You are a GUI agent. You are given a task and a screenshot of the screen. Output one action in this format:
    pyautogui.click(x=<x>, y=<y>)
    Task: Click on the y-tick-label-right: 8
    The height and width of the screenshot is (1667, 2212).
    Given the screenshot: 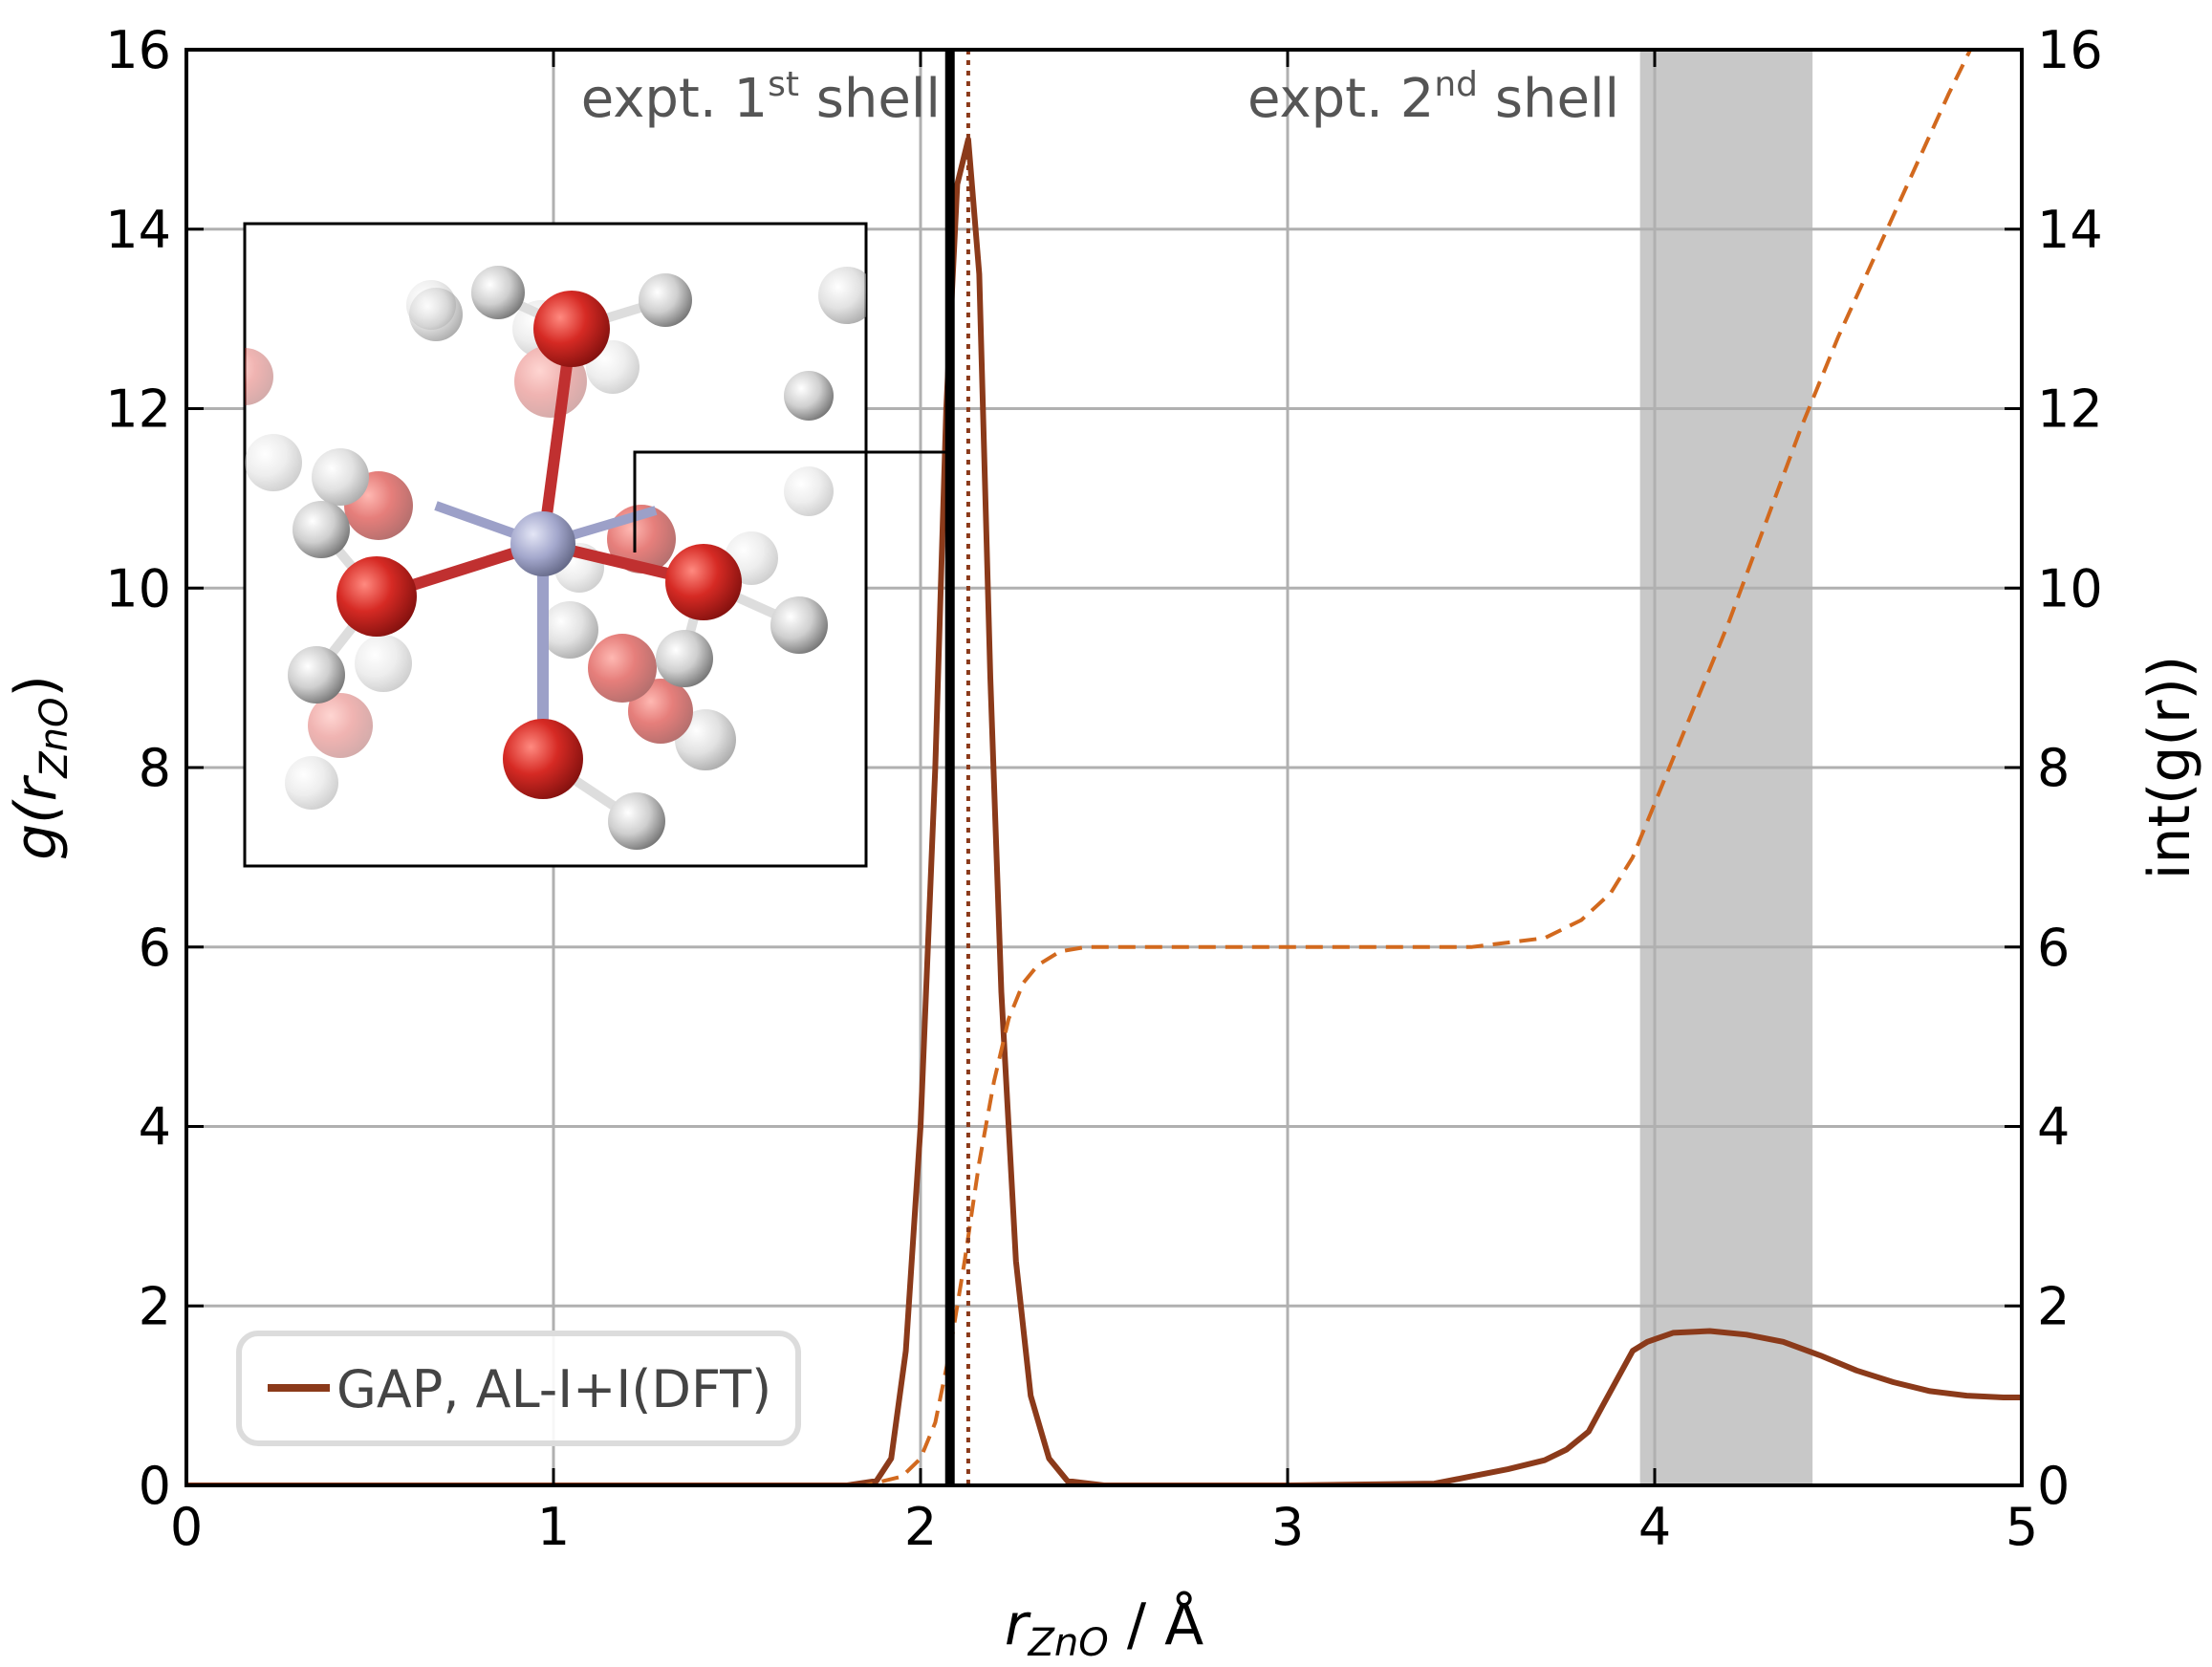 What is the action you would take?
    pyautogui.click(x=2053, y=768)
    